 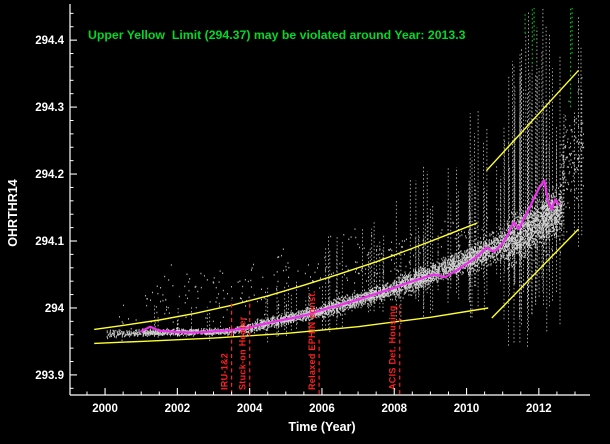 What do you see at coordinates (49, 41) in the screenshot?
I see `y-tick-label: 294.4` at bounding box center [49, 41].